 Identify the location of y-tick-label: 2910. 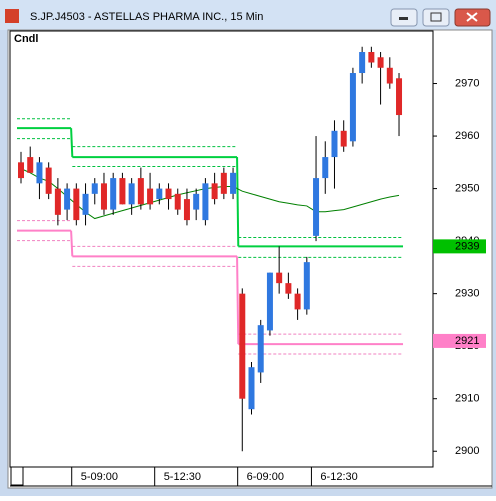
(467, 399).